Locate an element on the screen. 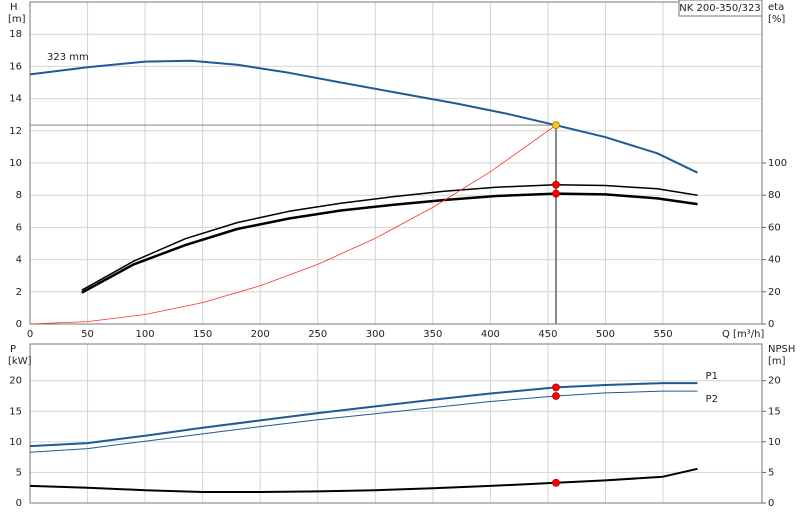  y-axis-unit: [kW] is located at coordinates (20, 361).